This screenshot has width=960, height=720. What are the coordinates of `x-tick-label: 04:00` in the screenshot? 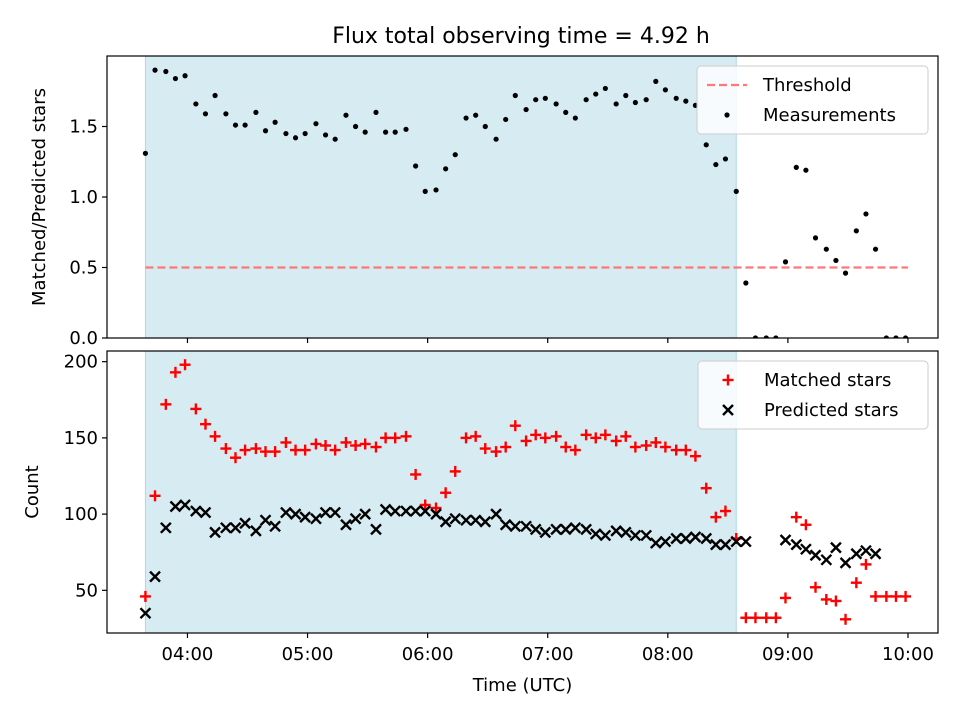 It's located at (188, 654).